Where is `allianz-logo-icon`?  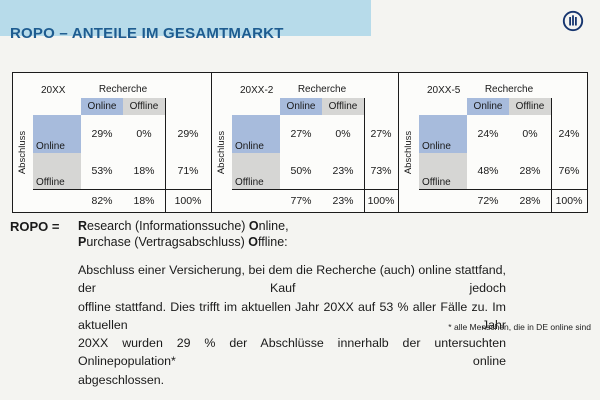 allianz-logo-icon is located at coordinates (573, 21).